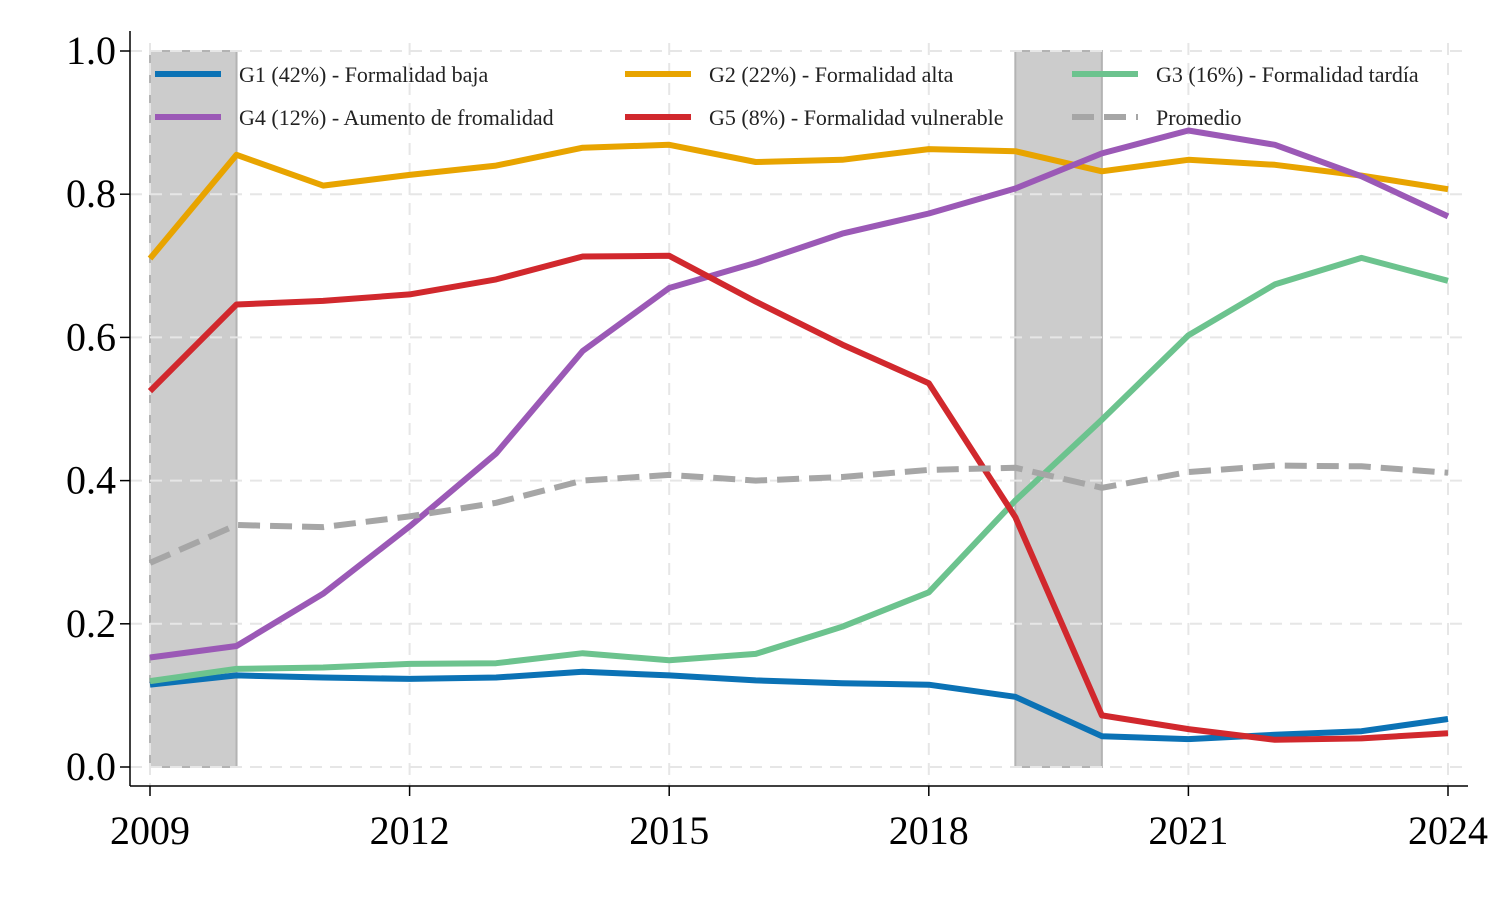  Describe the element at coordinates (1287, 74) in the screenshot. I see `legend-label-3: G3 (16%) - Formalidad tardía` at that location.